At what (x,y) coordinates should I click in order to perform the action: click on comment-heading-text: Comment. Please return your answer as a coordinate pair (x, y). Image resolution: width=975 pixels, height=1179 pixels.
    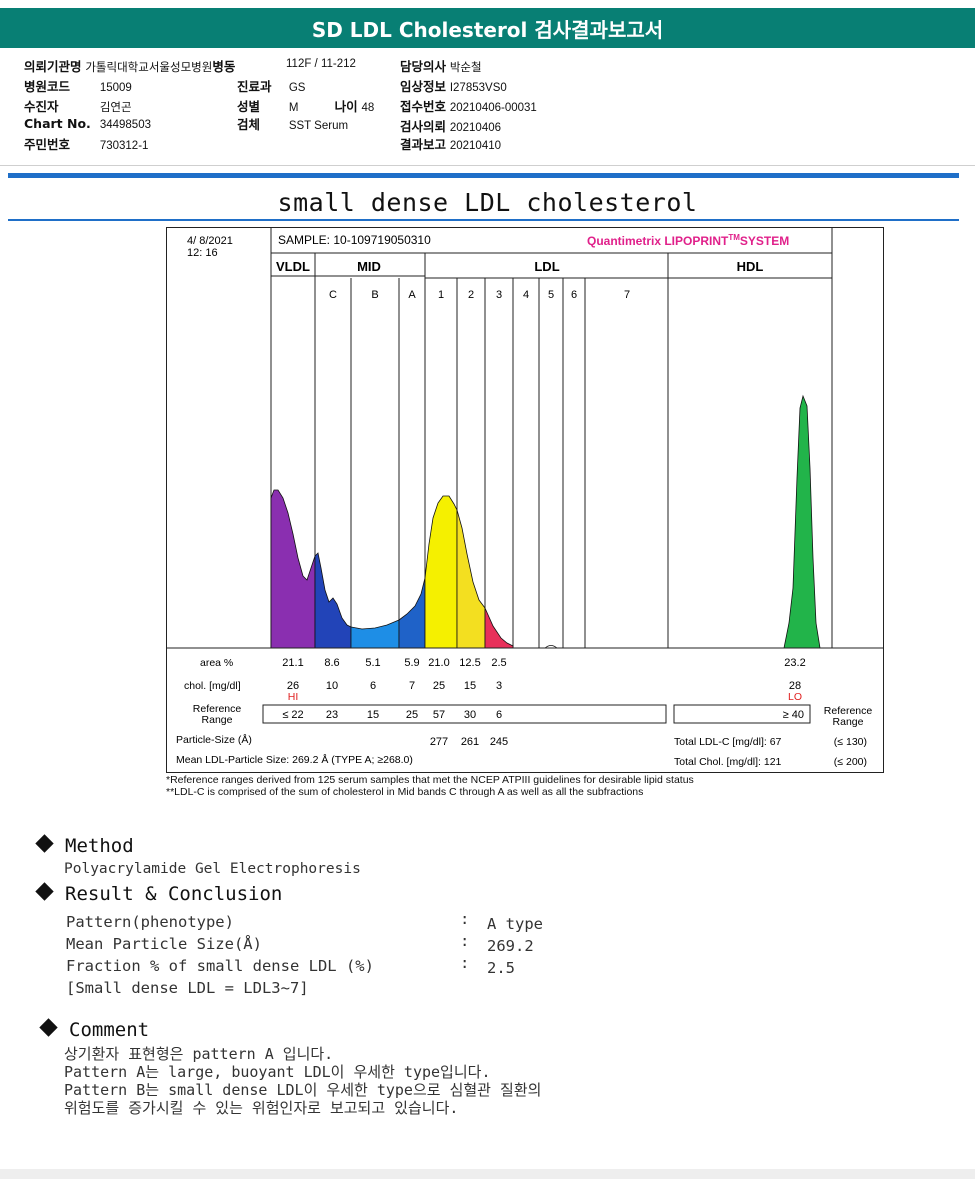
    Looking at the image, I should click on (109, 1030).